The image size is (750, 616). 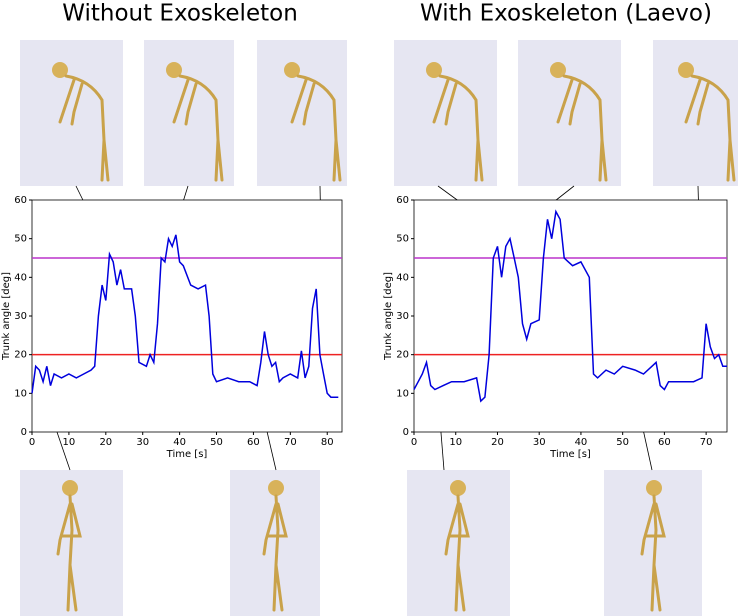 What do you see at coordinates (566, 14) in the screenshot?
I see `chart-title: With Exoskeleton (Laevo)` at bounding box center [566, 14].